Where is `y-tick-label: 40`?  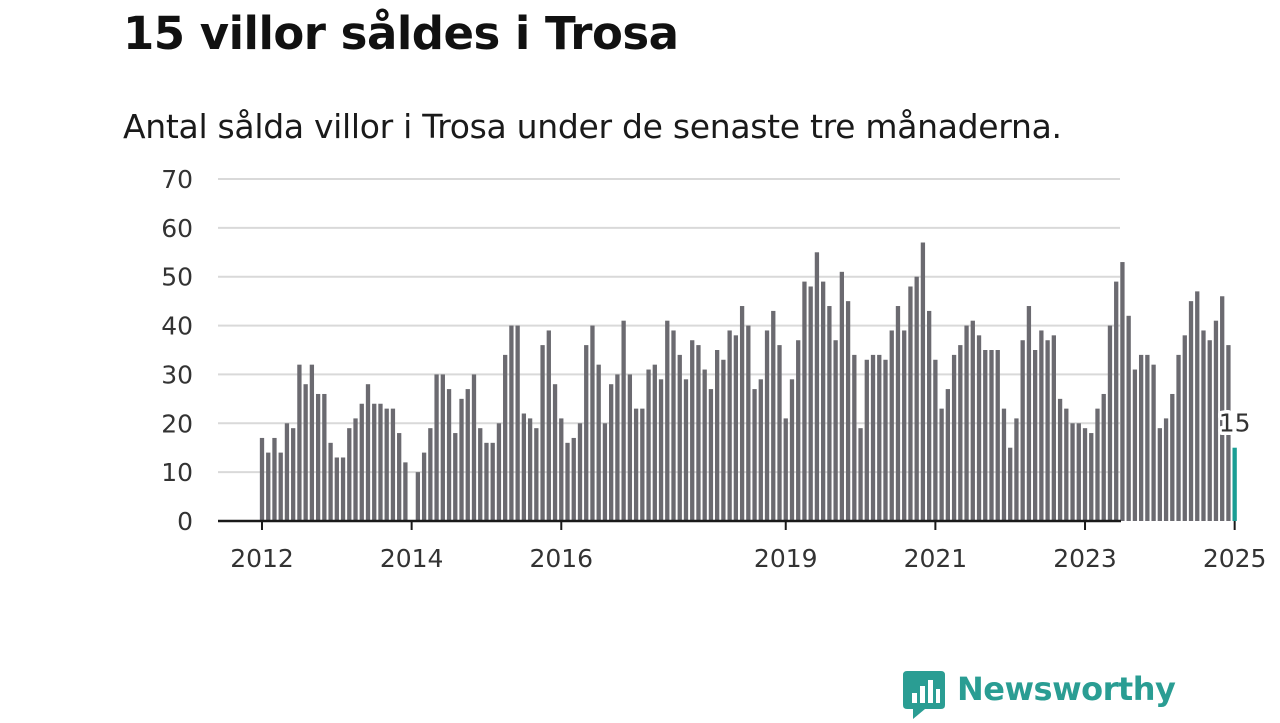 y-tick-label: 40 is located at coordinates (177, 326).